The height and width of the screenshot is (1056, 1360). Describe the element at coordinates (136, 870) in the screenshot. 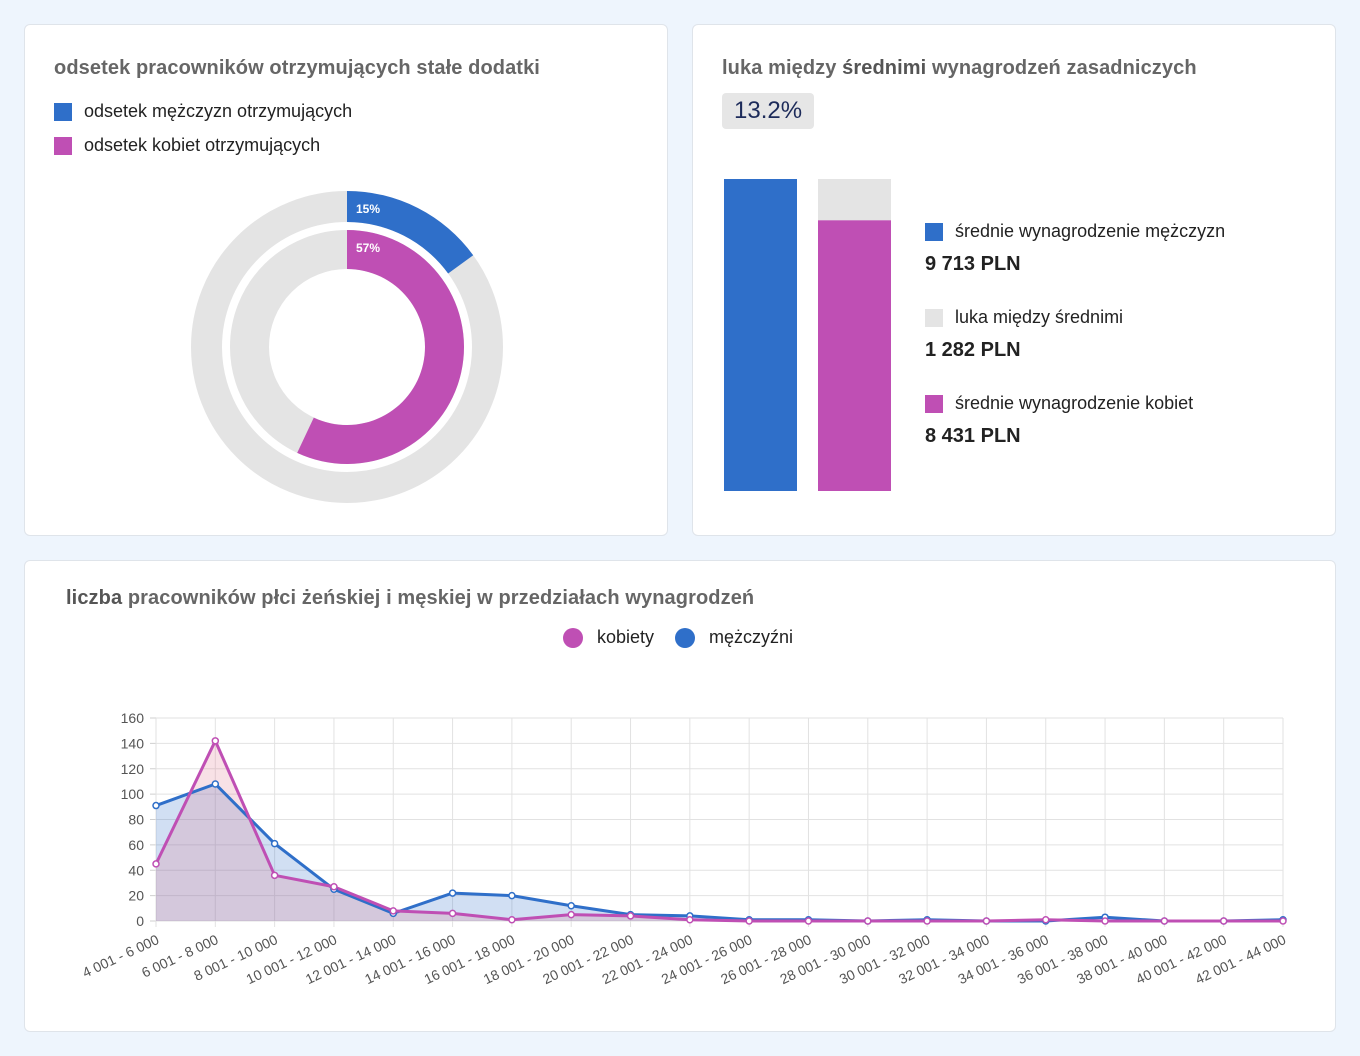

I see `y-tick-label: 40` at that location.